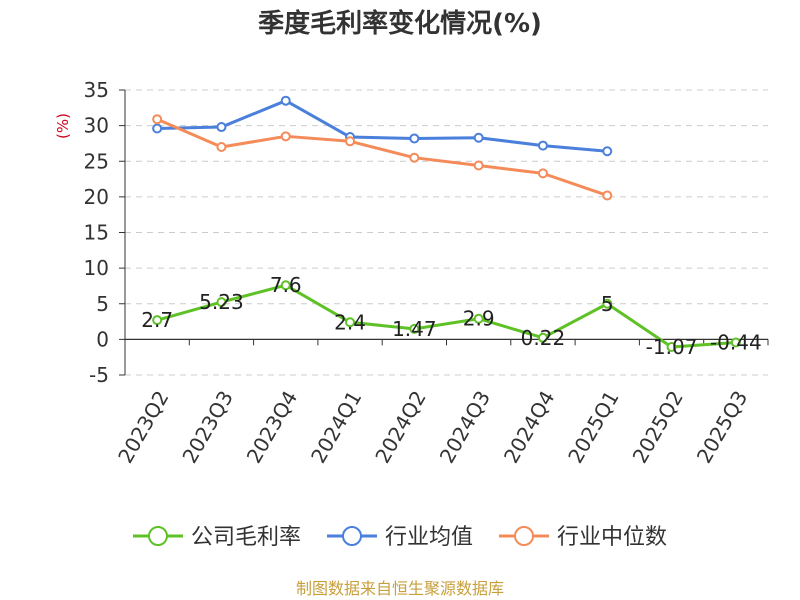 The height and width of the screenshot is (600, 800). I want to click on y-tick-label: 30, so click(96, 126).